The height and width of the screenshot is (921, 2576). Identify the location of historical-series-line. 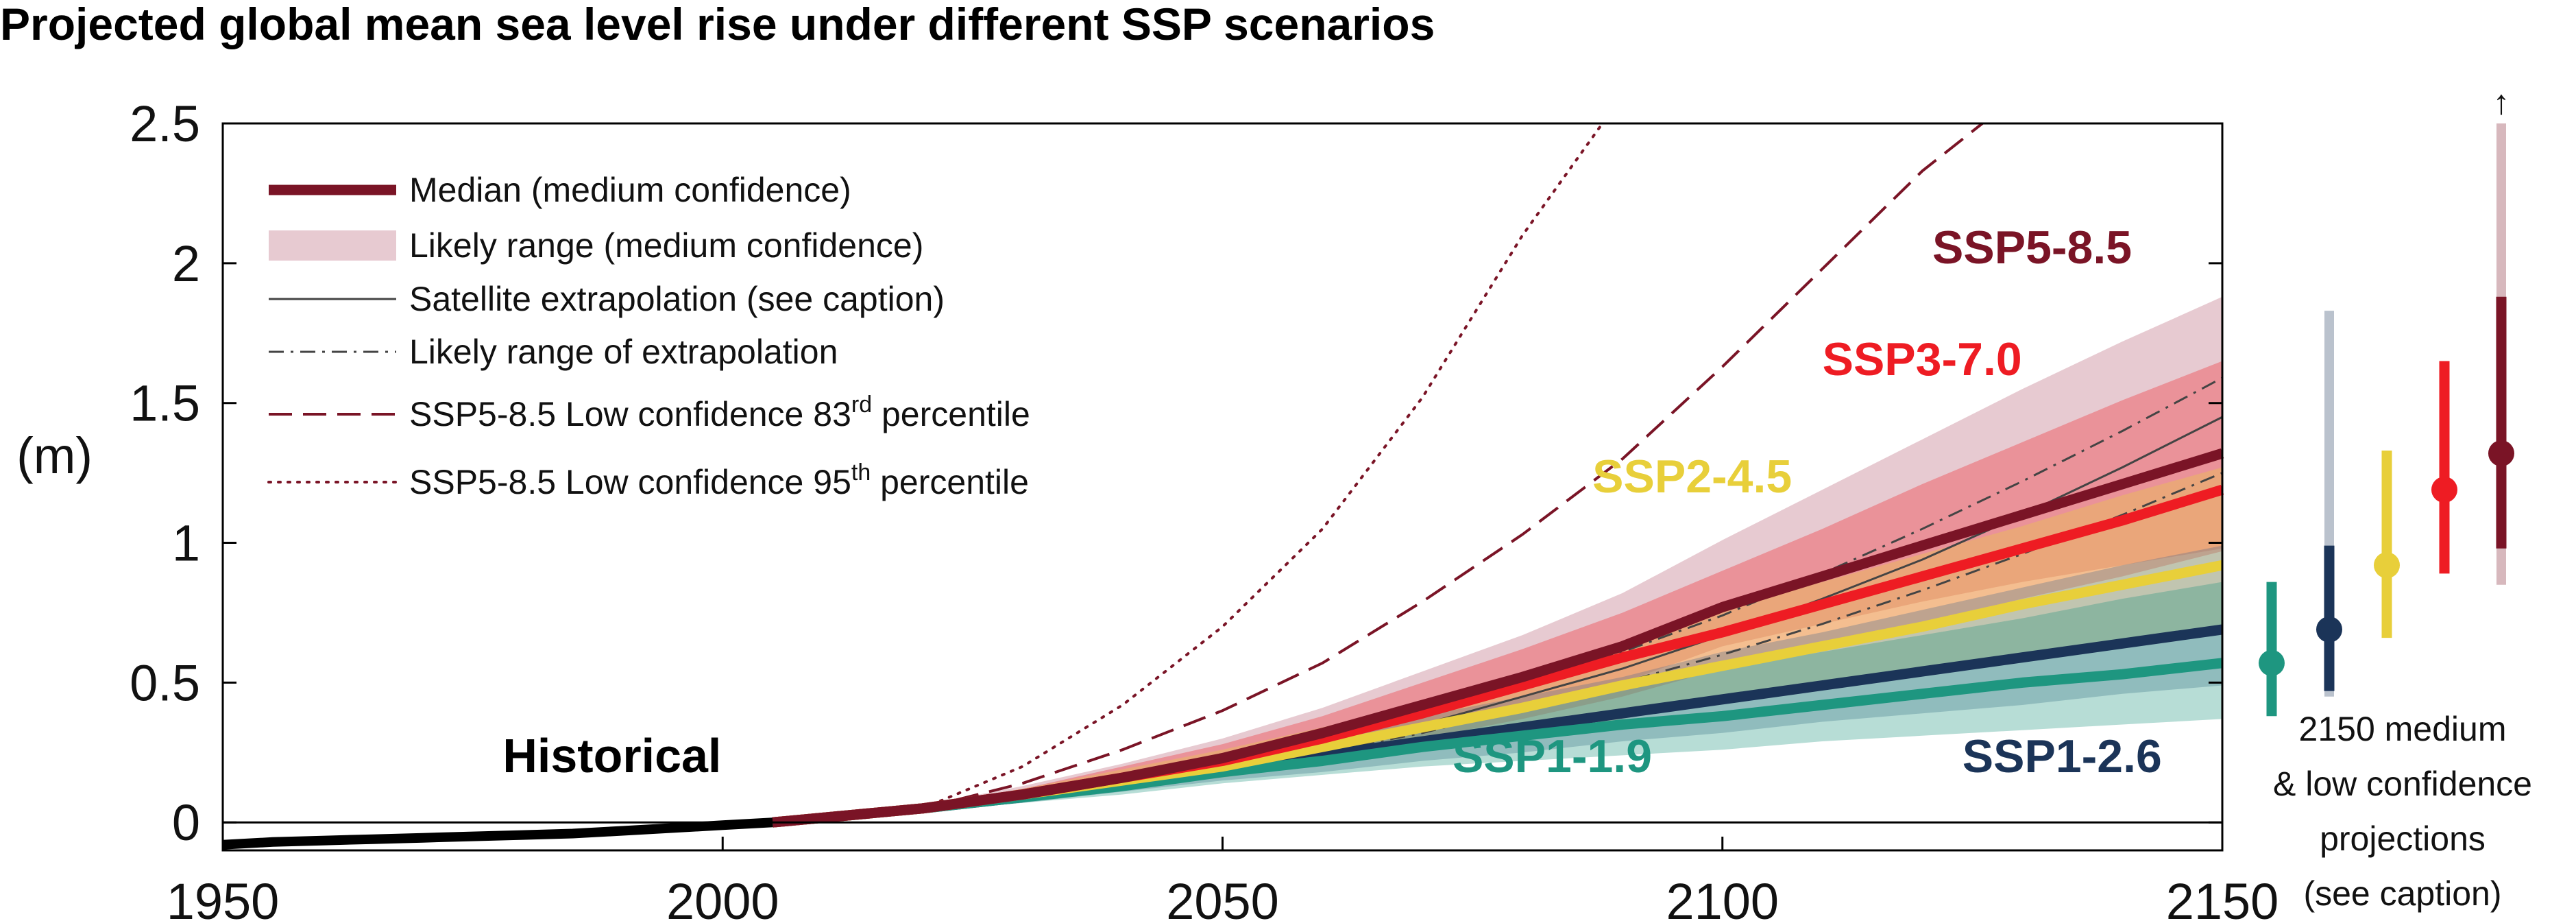
(497, 833).